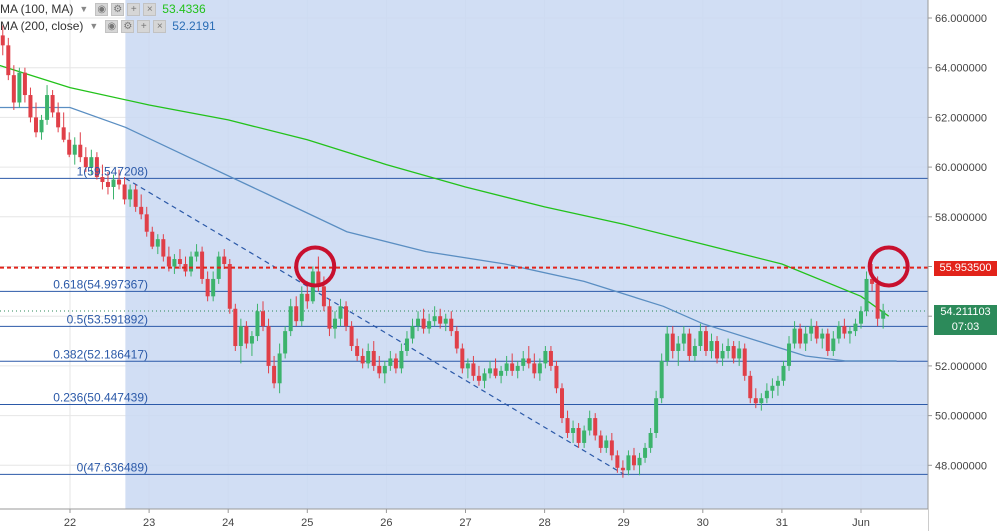 The width and height of the screenshot is (997, 531). I want to click on price-axis-label: 52.000000, so click(961, 367).